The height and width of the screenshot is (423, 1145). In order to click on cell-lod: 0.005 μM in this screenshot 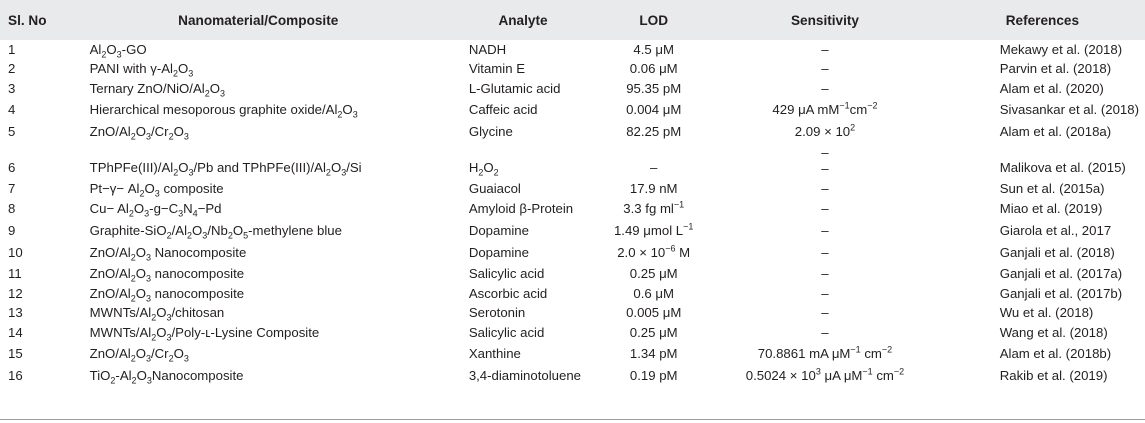, I will do `click(654, 313)`.